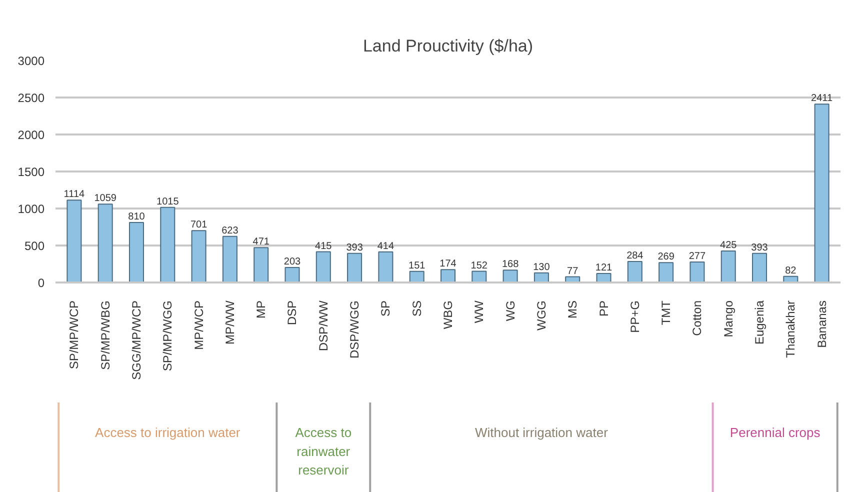 The height and width of the screenshot is (492, 848). Describe the element at coordinates (292, 313) in the screenshot. I see `x-tick-label: DSP` at that location.